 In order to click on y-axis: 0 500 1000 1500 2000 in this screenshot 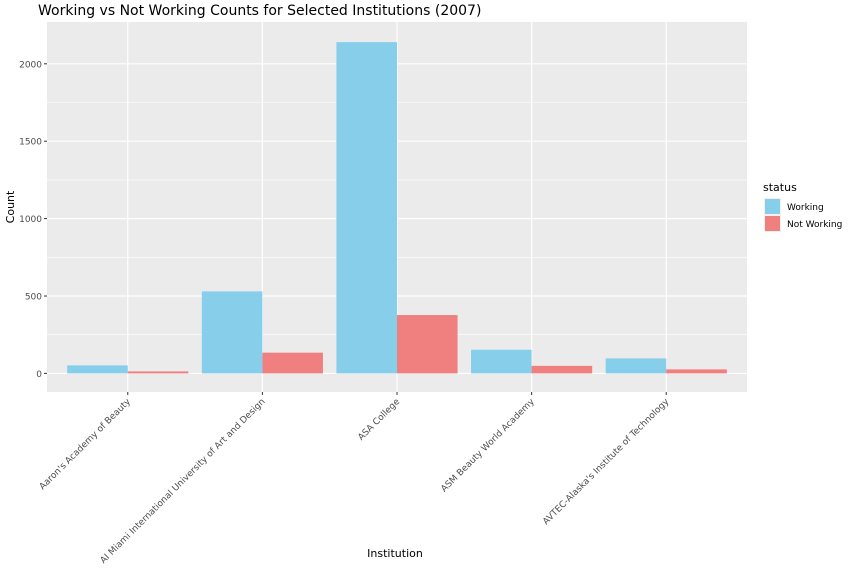, I will do `click(33, 220)`.